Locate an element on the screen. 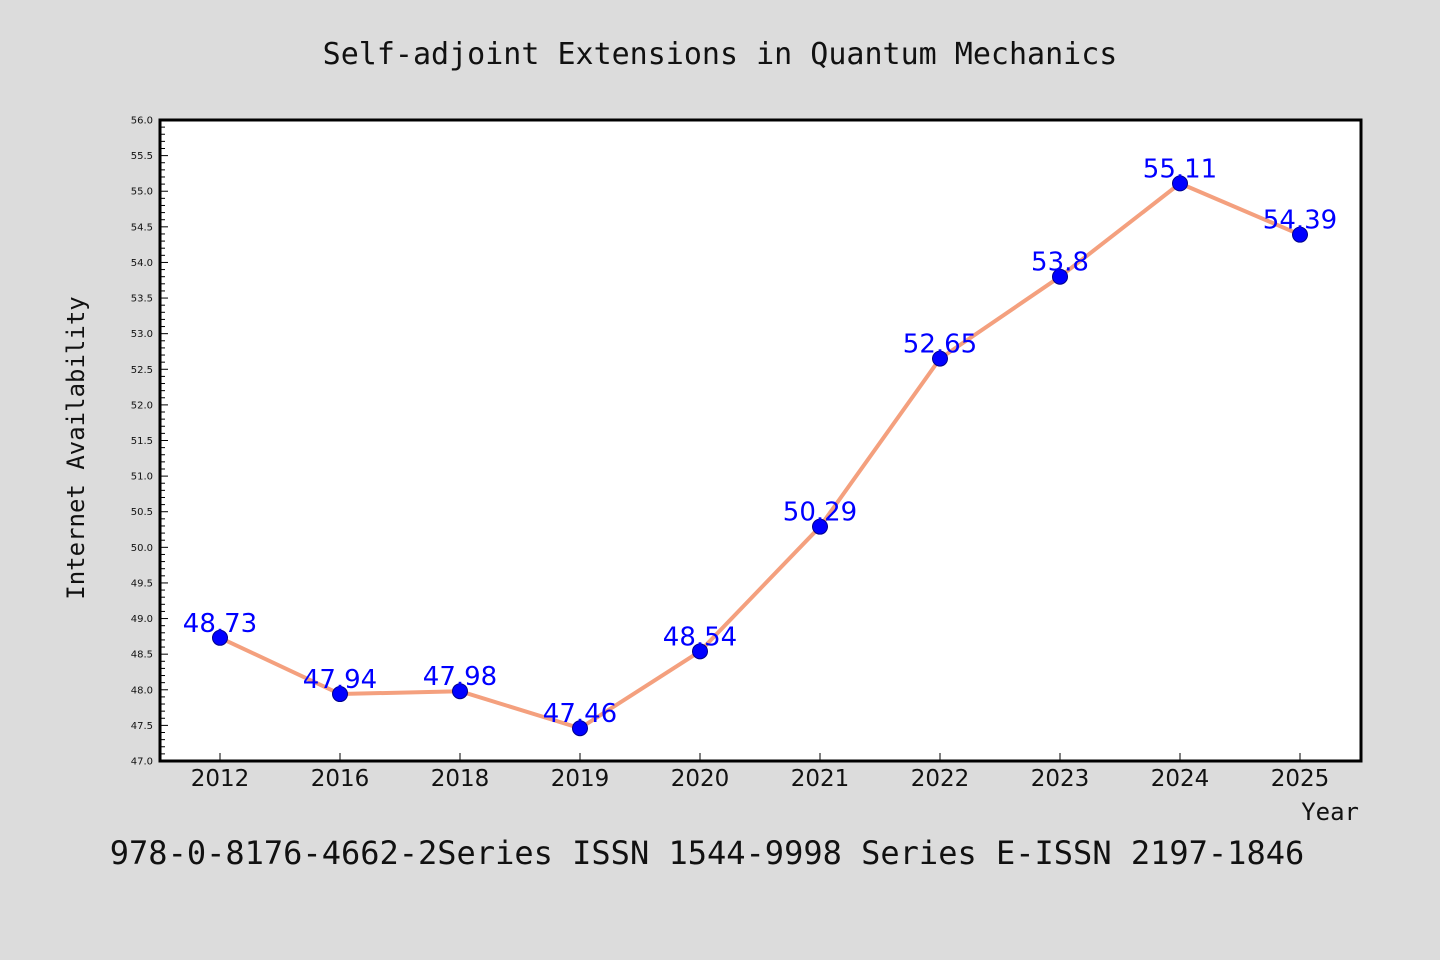  data-label: 48.73 is located at coordinates (220, 624).